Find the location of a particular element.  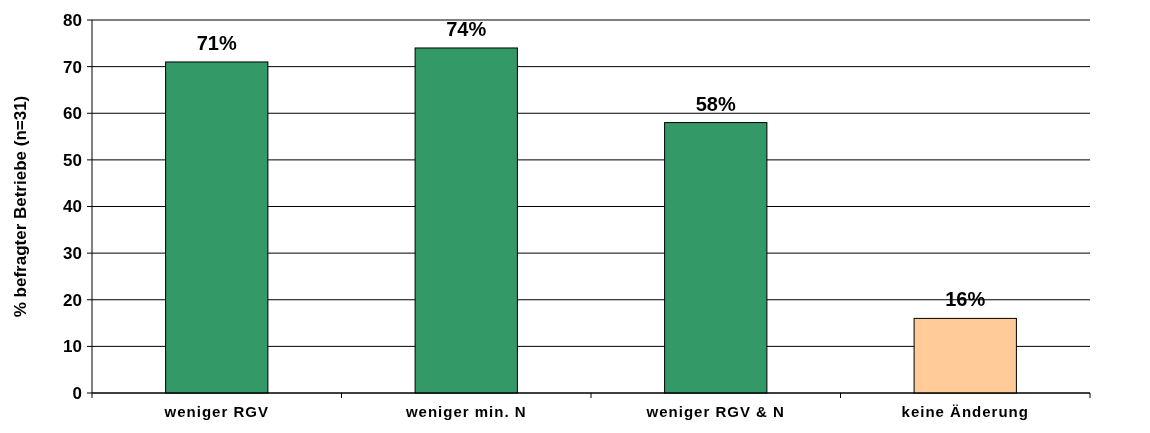

data-label: 74% is located at coordinates (466, 28).